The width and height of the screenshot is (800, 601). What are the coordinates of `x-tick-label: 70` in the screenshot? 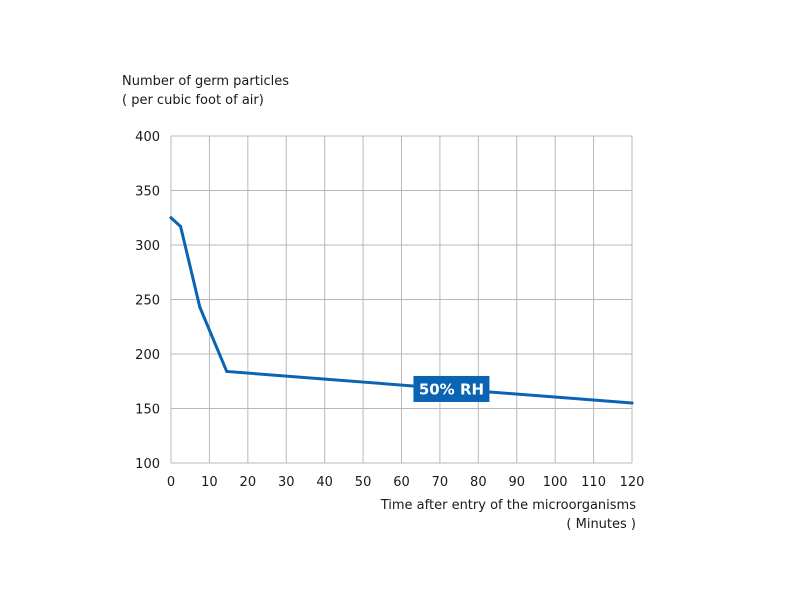 It's located at (440, 482).